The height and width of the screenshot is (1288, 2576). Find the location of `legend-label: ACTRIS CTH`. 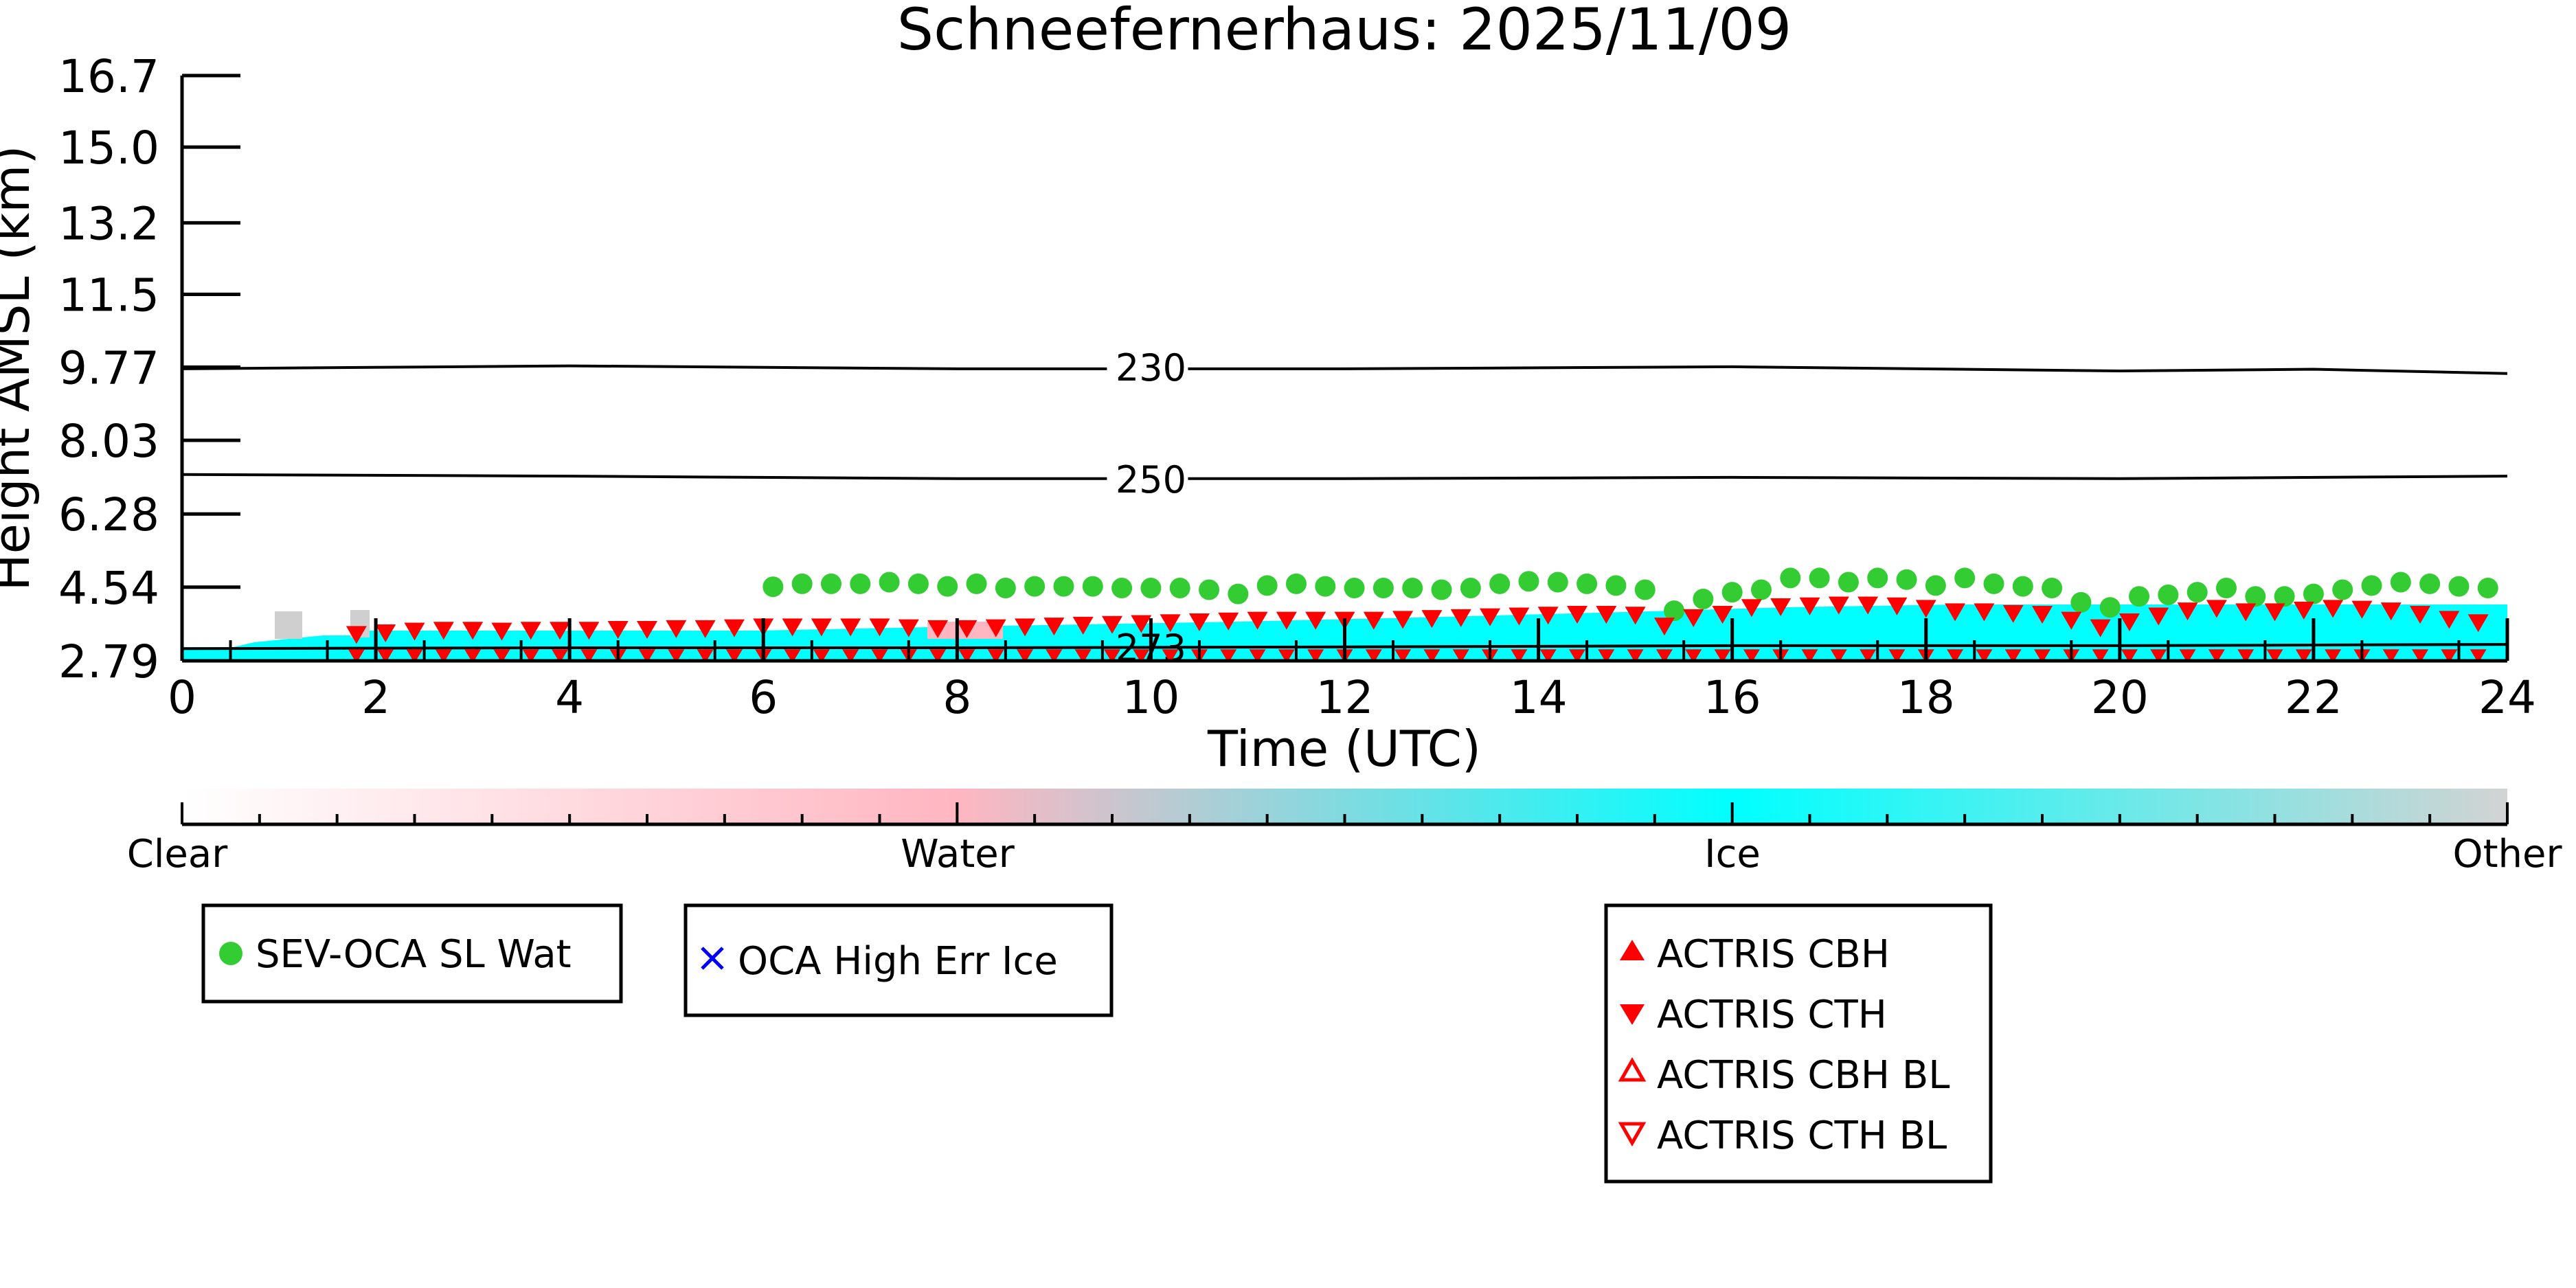

legend-label: ACTRIS CTH is located at coordinates (1772, 1015).